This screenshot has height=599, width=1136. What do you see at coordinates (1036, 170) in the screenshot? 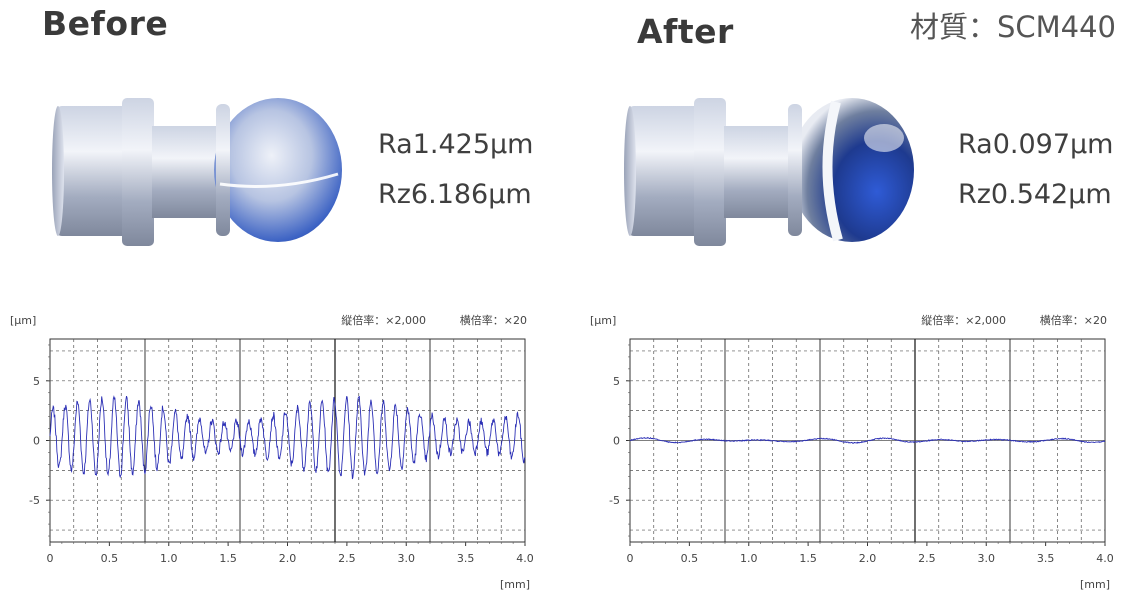
I see `after-roughness: Ra0.097µm Rz0.542µm` at bounding box center [1036, 170].